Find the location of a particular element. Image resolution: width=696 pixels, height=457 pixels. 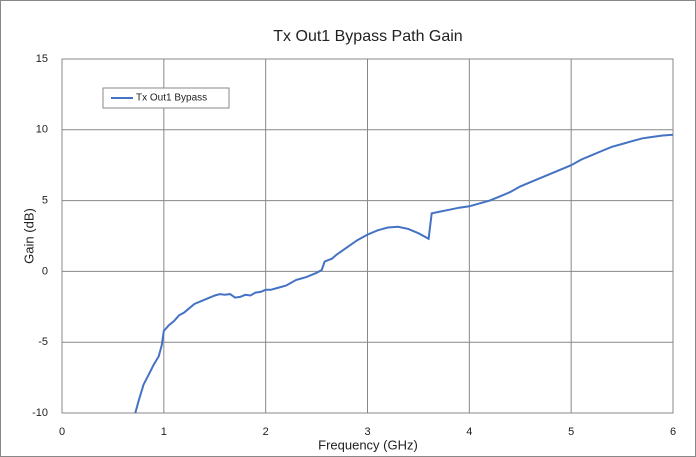

chart-title: Tx Out1 Bypass Path Gain is located at coordinates (367, 36).